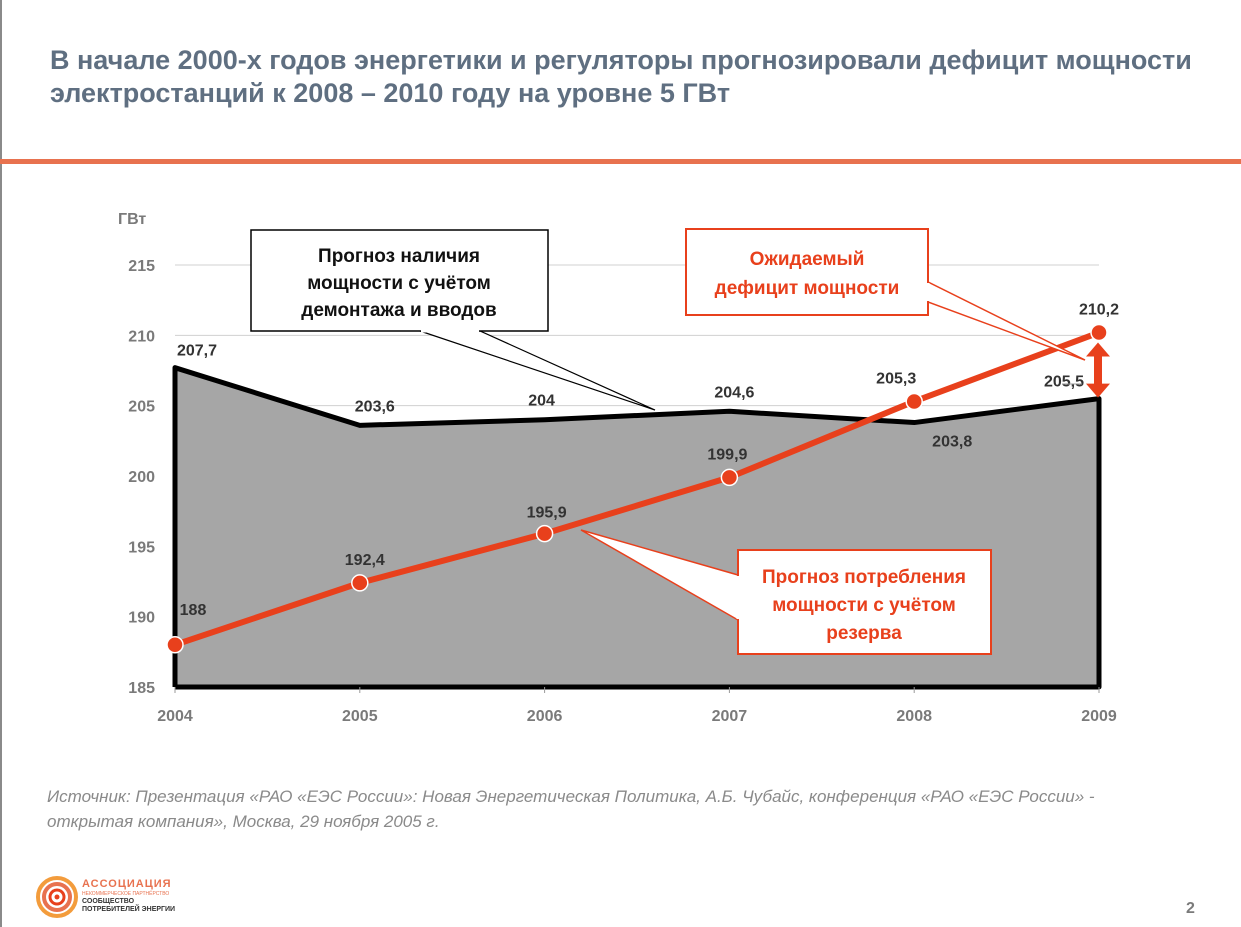 Image resolution: width=1241 pixels, height=927 pixels. I want to click on y-tick-label: 185, so click(141, 688).